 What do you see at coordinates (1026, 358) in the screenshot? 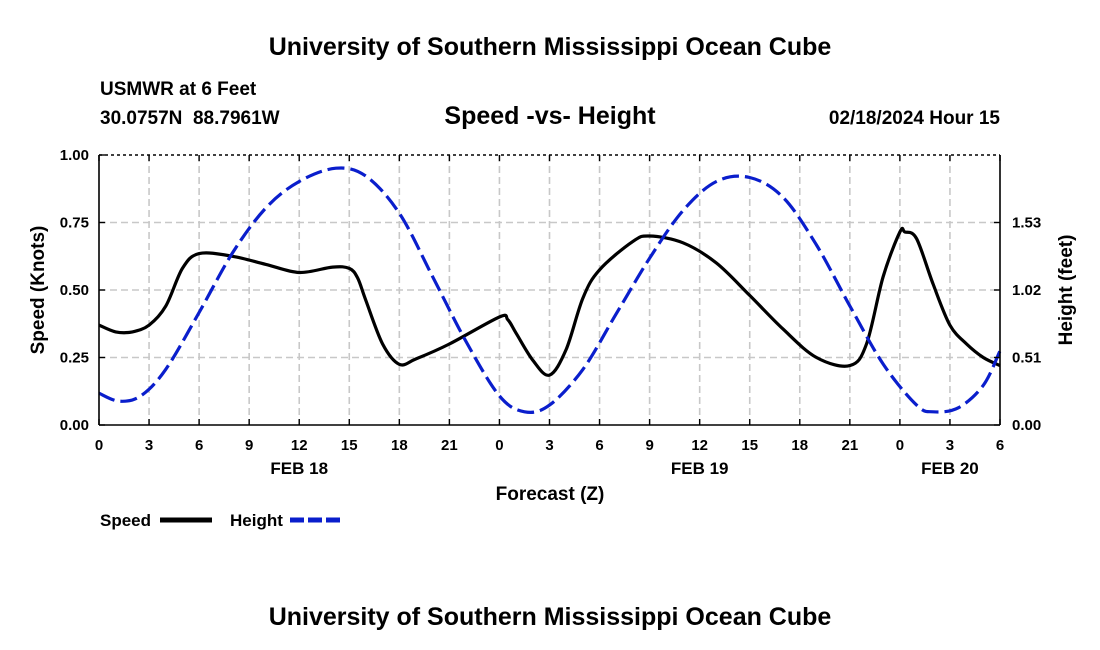
I see `y-tick-label-right: 0.51` at bounding box center [1026, 358].